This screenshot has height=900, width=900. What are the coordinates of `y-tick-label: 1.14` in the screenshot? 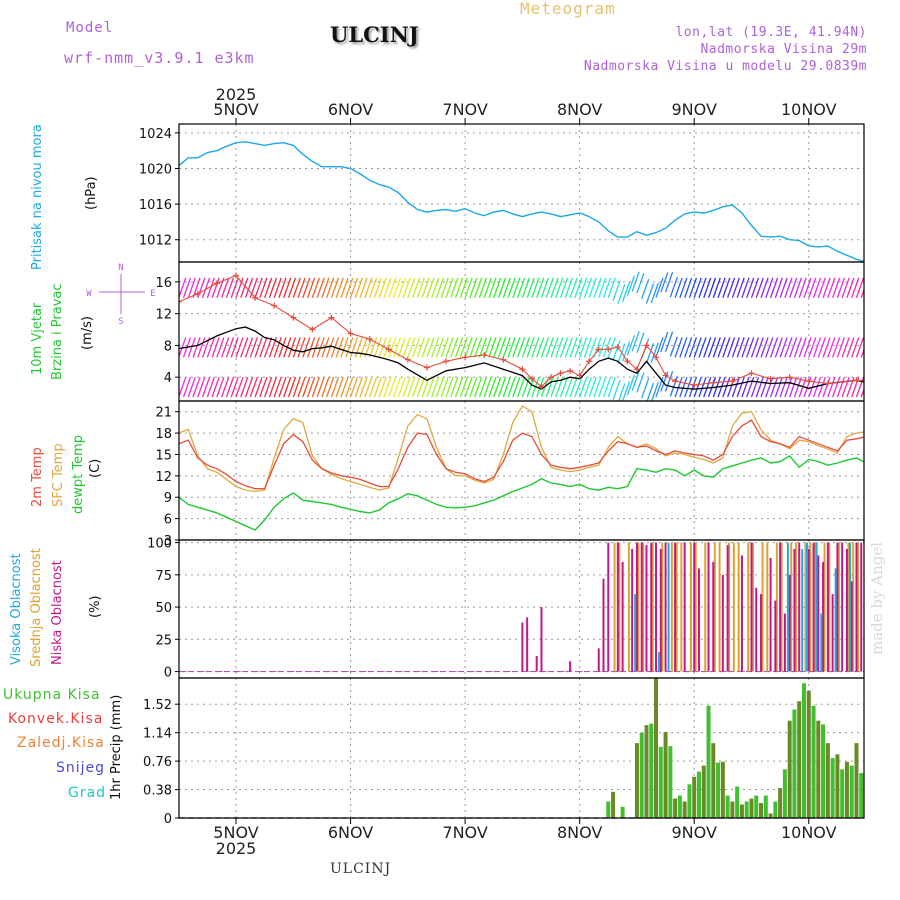 It's located at (157, 734).